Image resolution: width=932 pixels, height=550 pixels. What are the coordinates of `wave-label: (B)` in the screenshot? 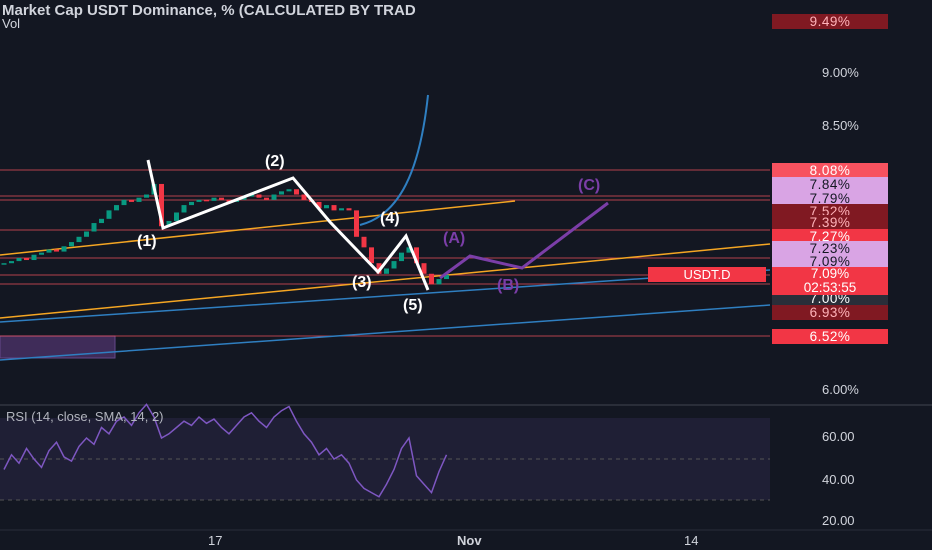 It's located at (508, 285).